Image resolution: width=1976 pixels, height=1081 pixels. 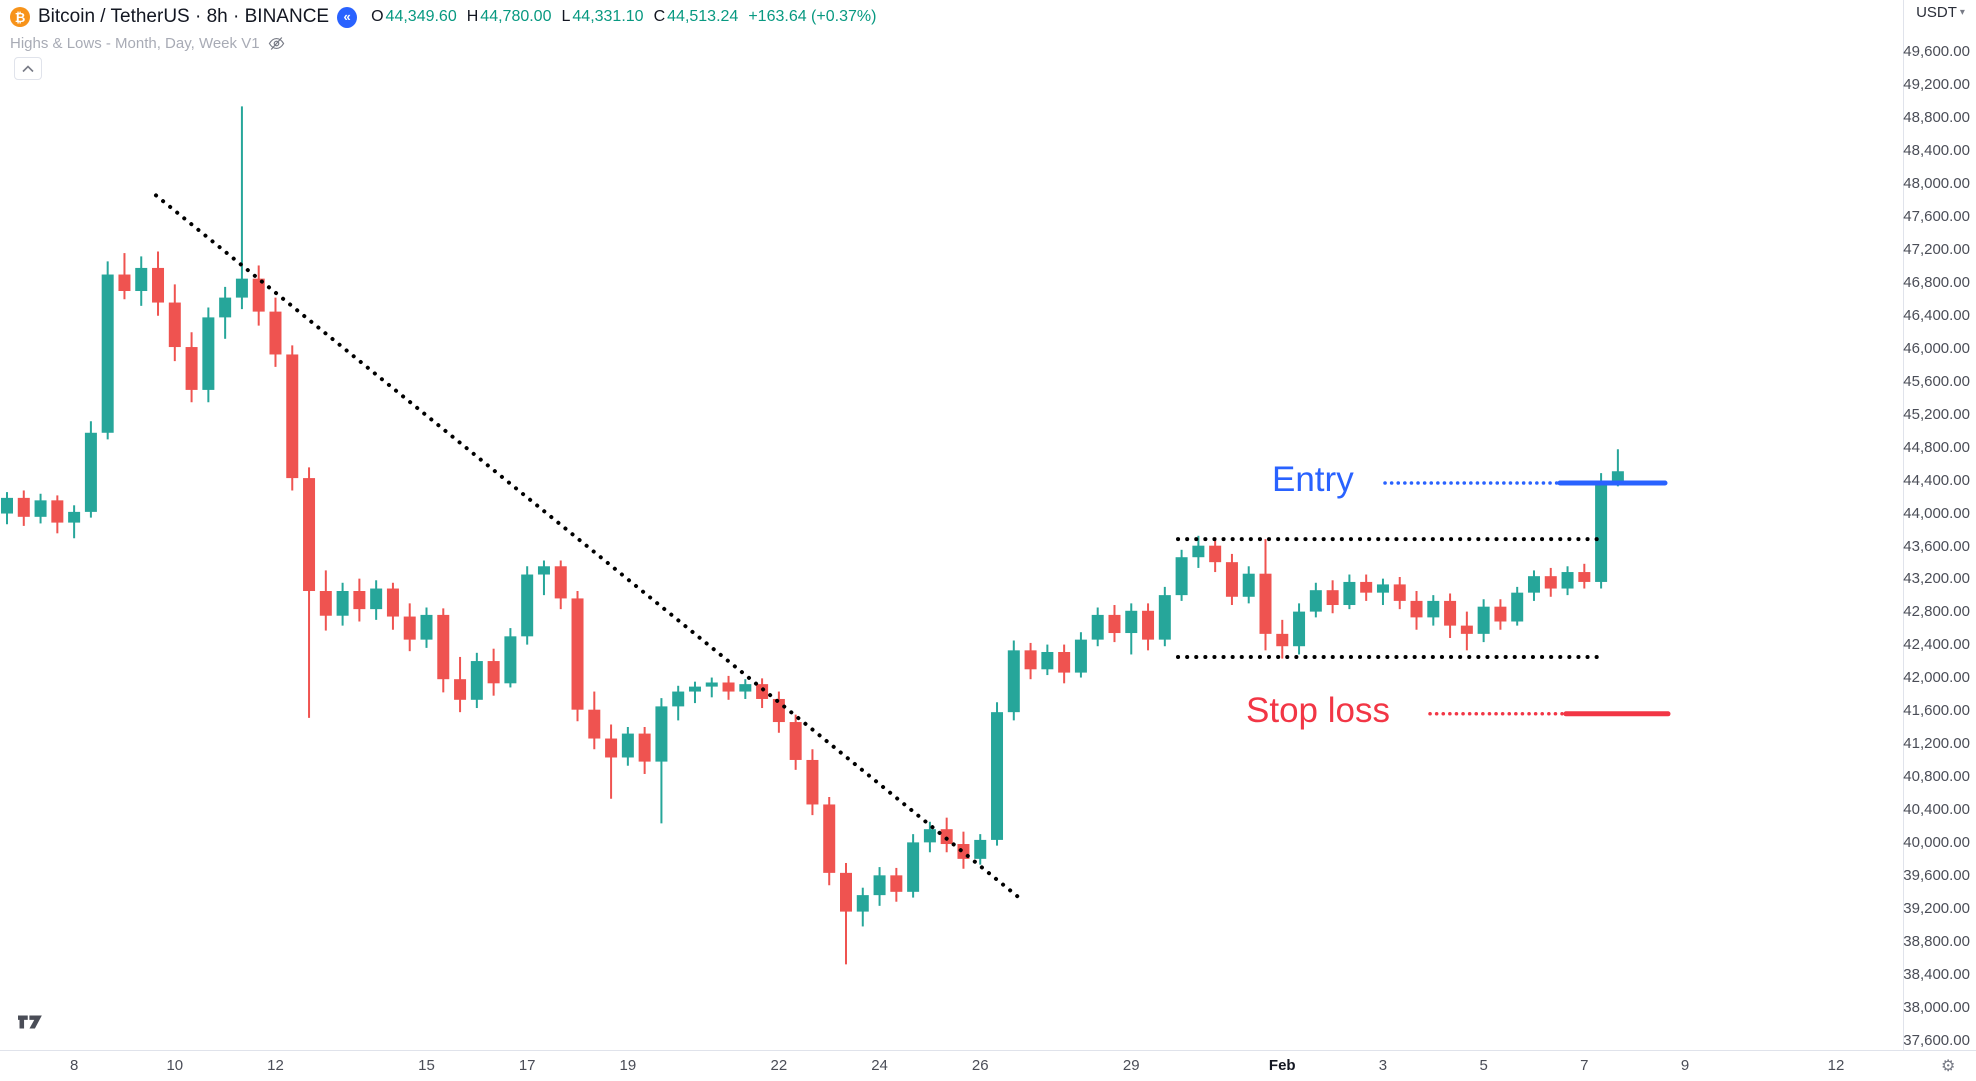 I want to click on currency-selector: USDT ▾, so click(x=1940, y=12).